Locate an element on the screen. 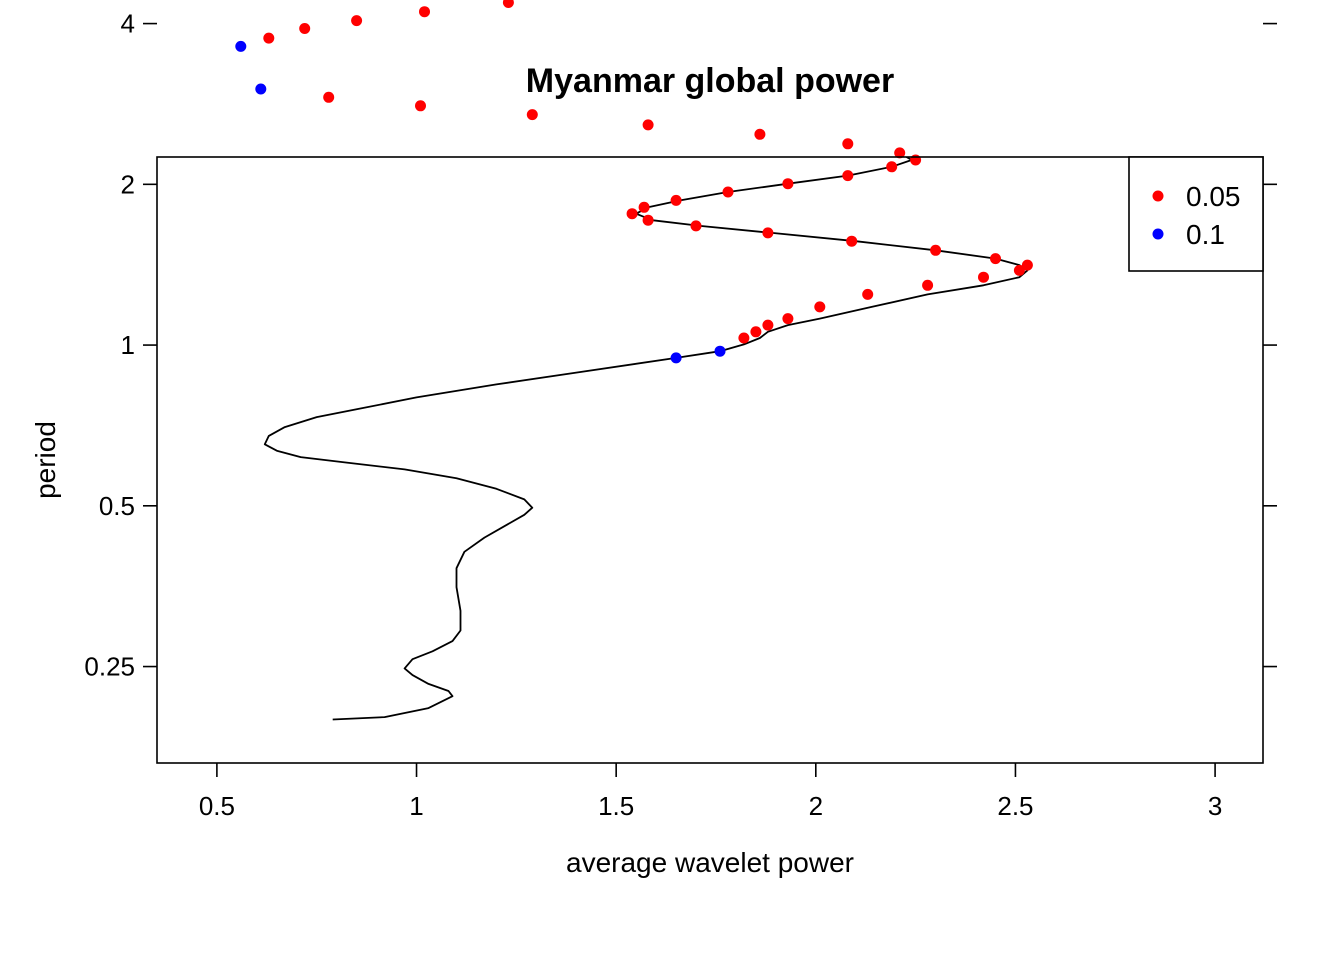  x-tick-label: 0.5 is located at coordinates (217, 806).